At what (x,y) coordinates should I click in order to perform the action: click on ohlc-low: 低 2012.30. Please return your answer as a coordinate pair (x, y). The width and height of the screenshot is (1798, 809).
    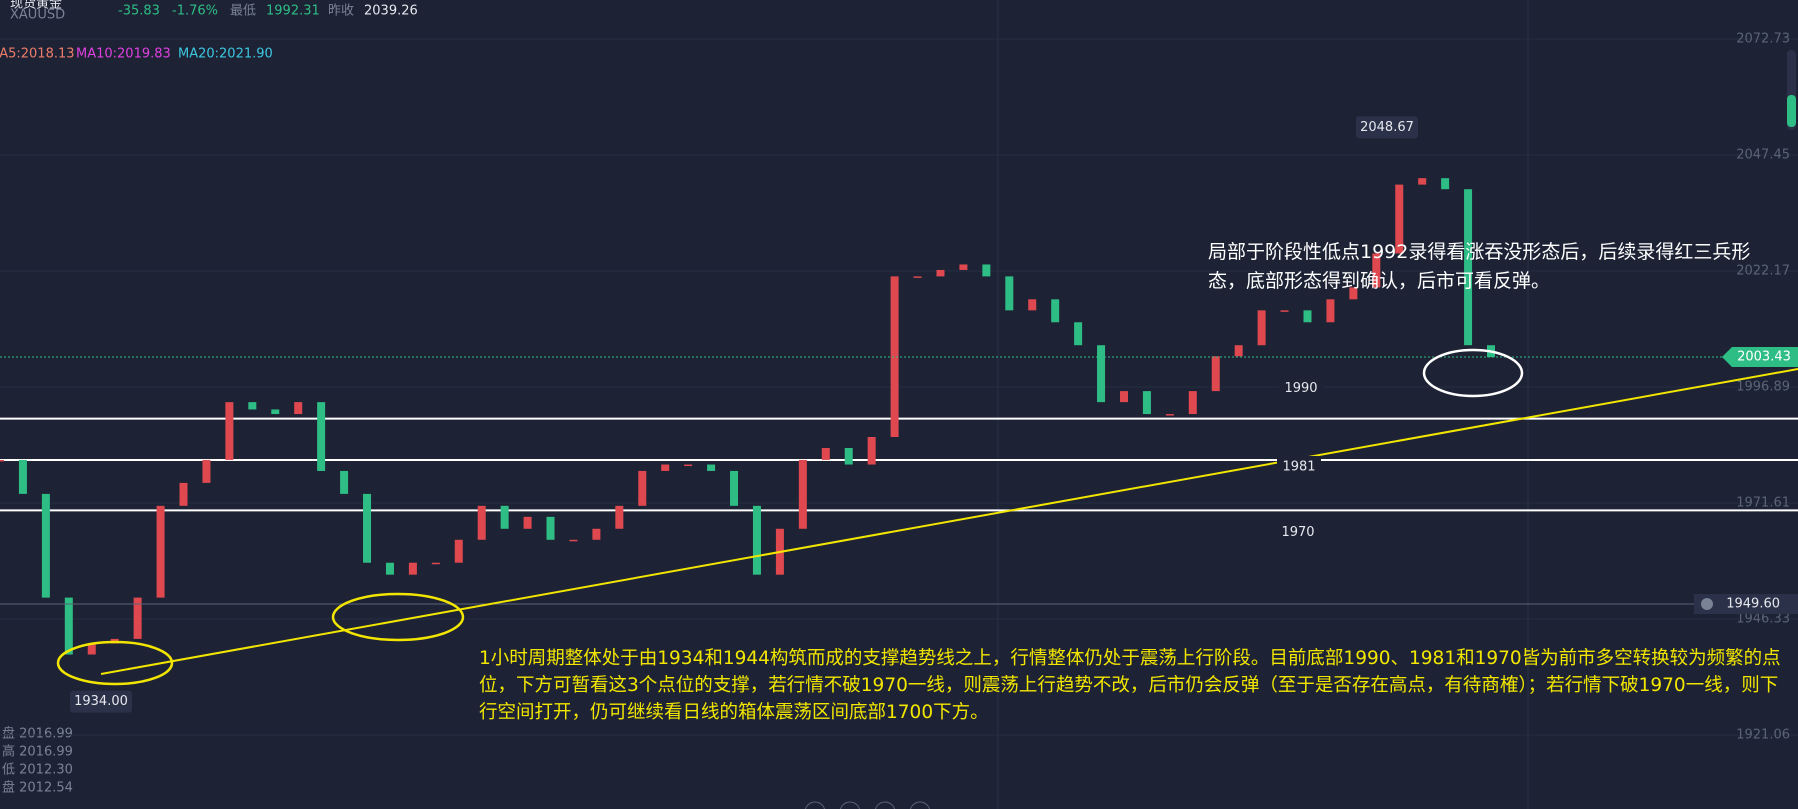
    Looking at the image, I should click on (37, 770).